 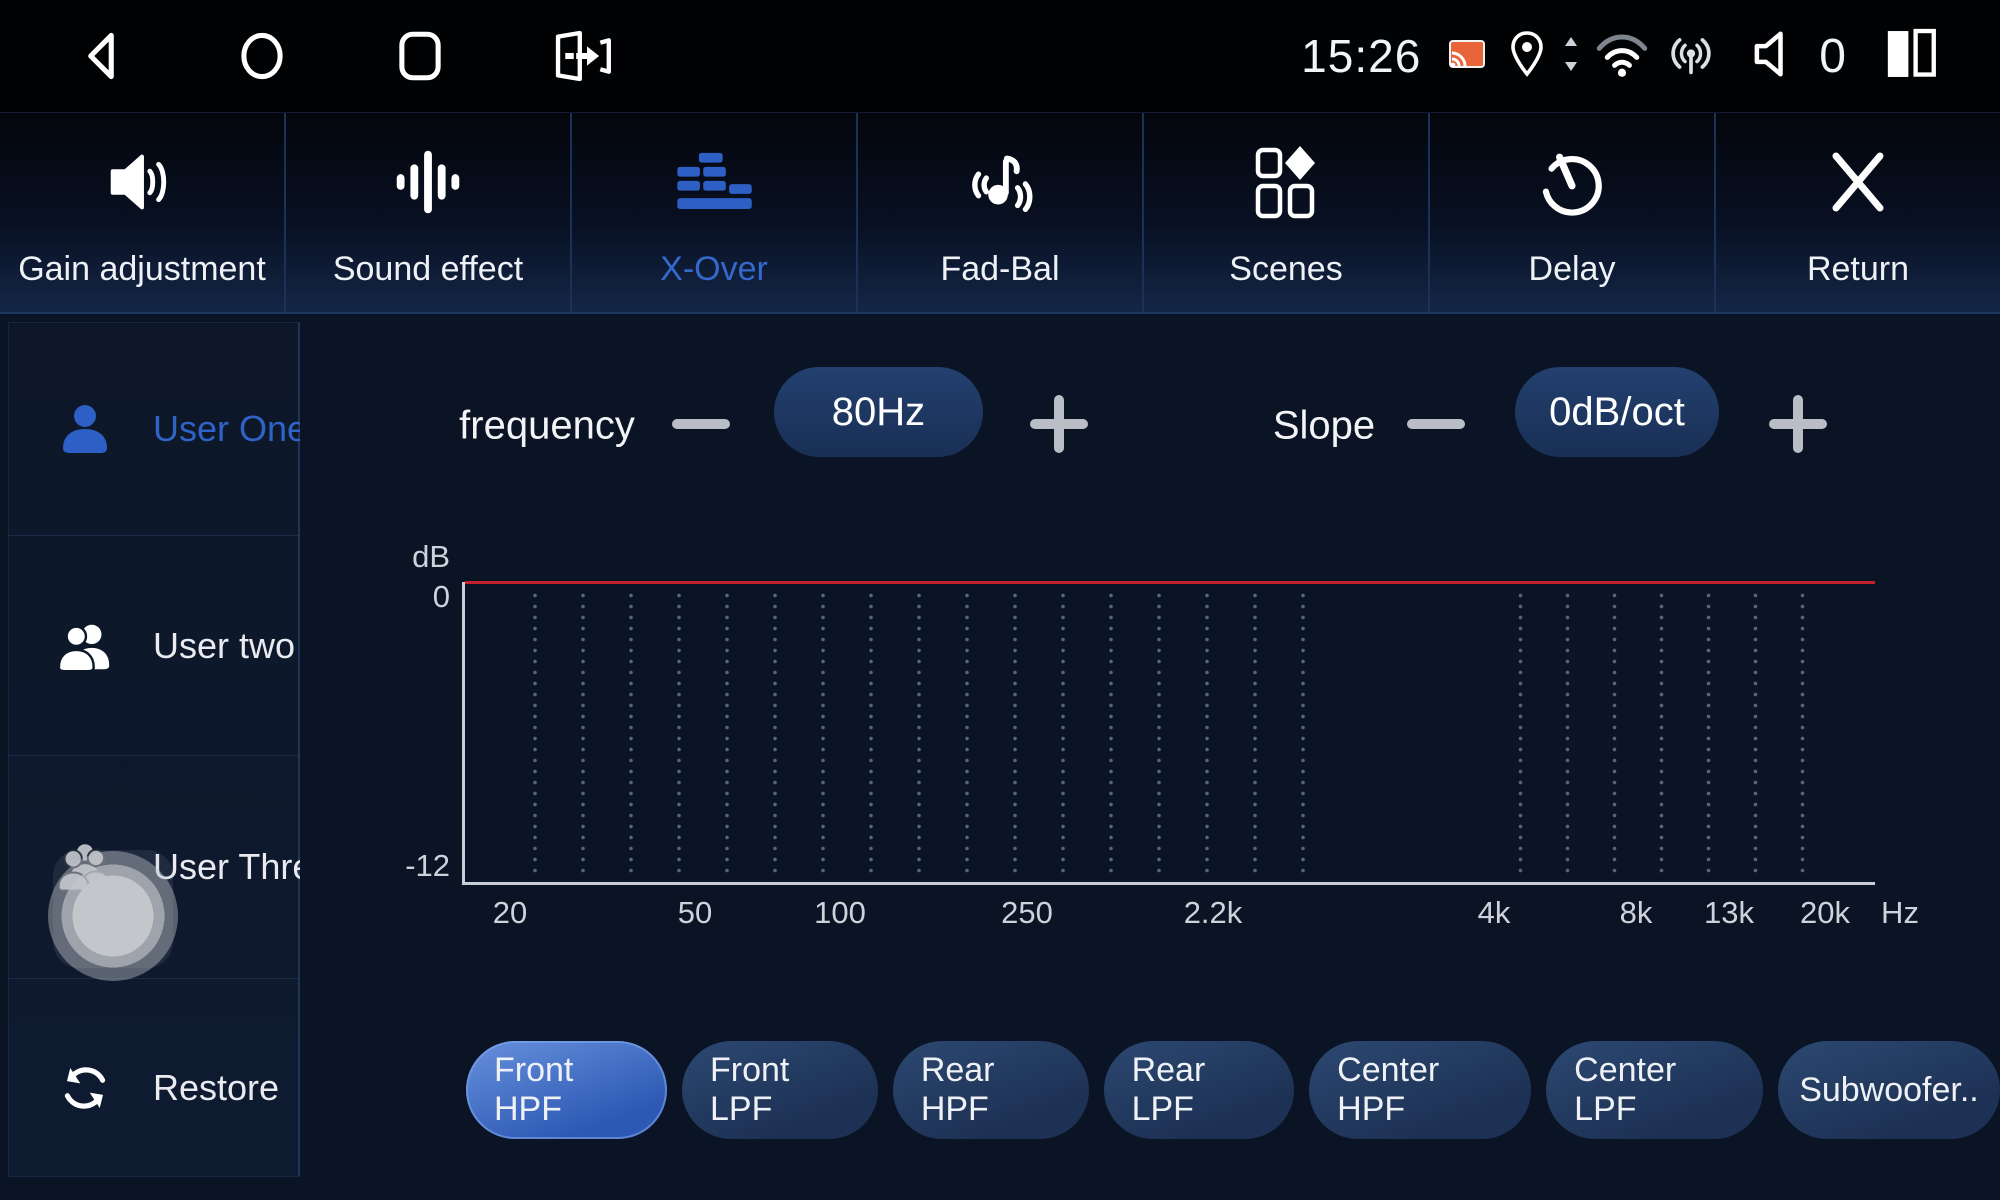 I want to click on user-sidebar: User One User two User Three Restore, so click(x=170, y=749).